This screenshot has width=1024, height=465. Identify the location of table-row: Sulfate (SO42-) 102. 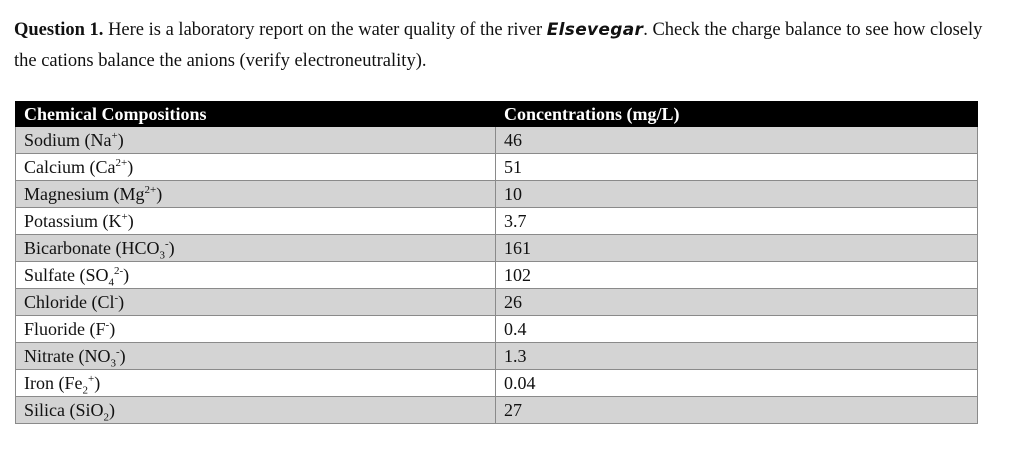
(496, 275).